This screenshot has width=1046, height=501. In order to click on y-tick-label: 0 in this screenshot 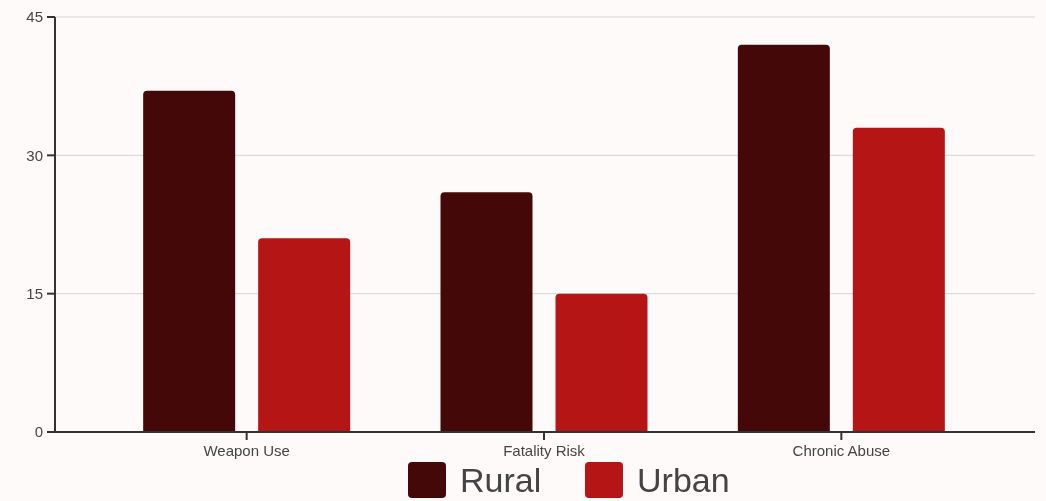, I will do `click(38, 432)`.